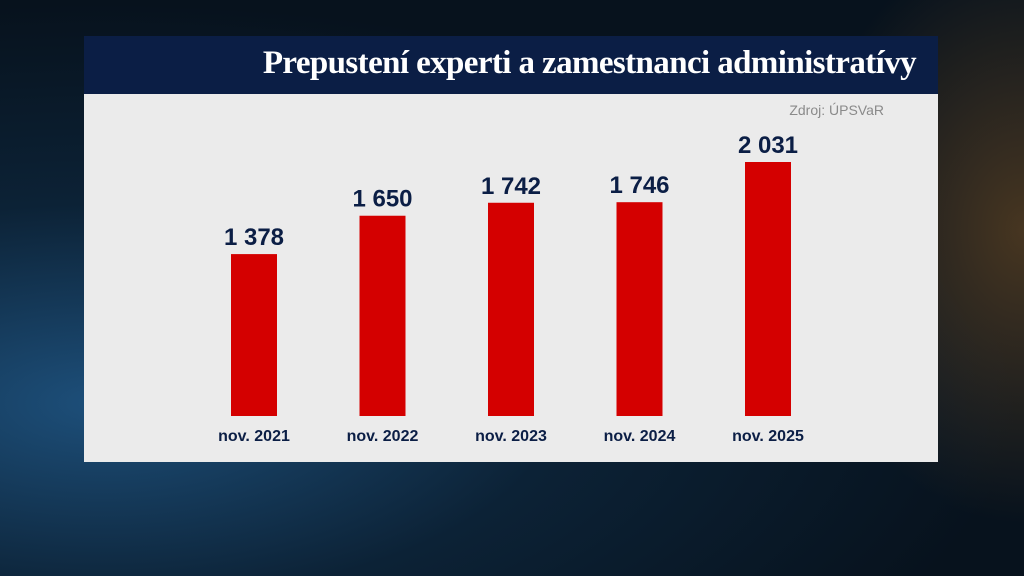 The width and height of the screenshot is (1024, 576). What do you see at coordinates (768, 436) in the screenshot?
I see `category-label: nov. 2025` at bounding box center [768, 436].